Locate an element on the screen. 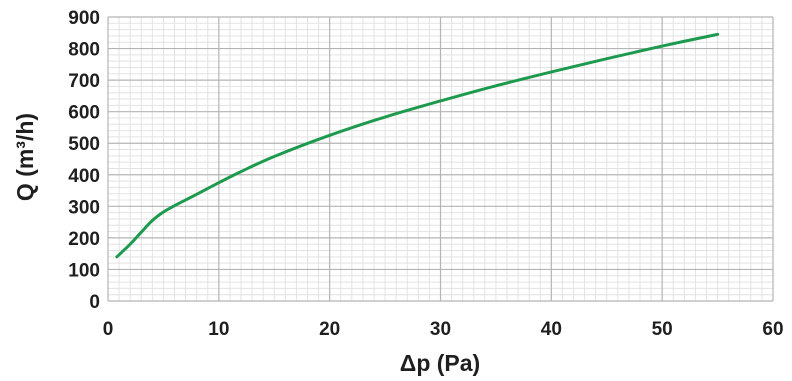 This screenshot has height=381, width=792. y-tick-labels: 0 100 200 300 400 500 600 700 800 900 is located at coordinates (84, 160).